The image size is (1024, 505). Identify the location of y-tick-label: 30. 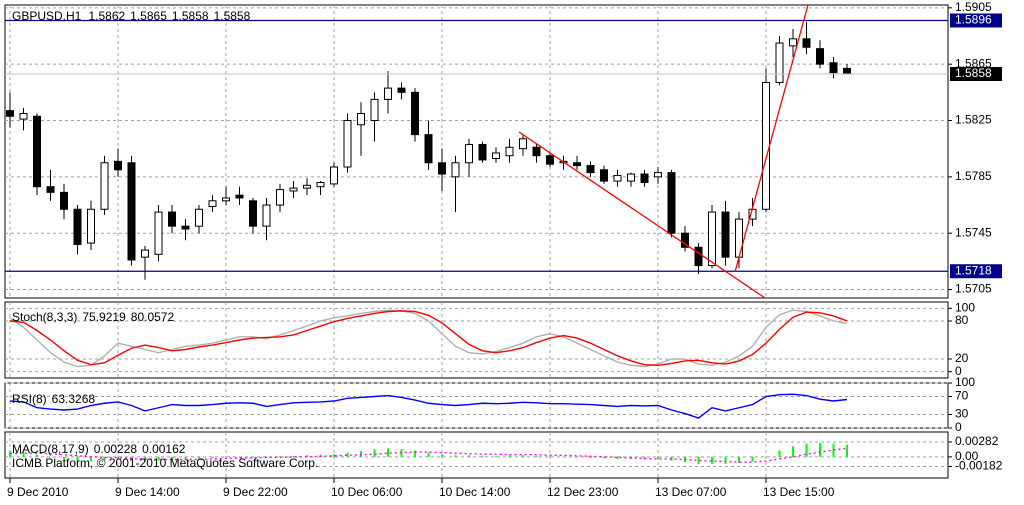
(962, 414).